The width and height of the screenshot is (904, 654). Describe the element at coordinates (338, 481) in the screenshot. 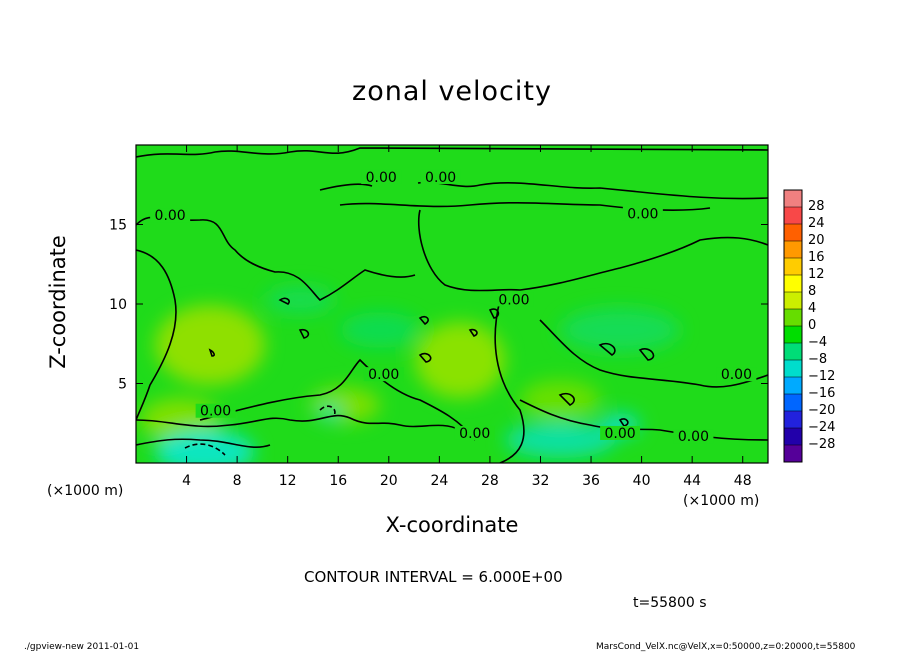

I see `x-tick-label: 16` at that location.